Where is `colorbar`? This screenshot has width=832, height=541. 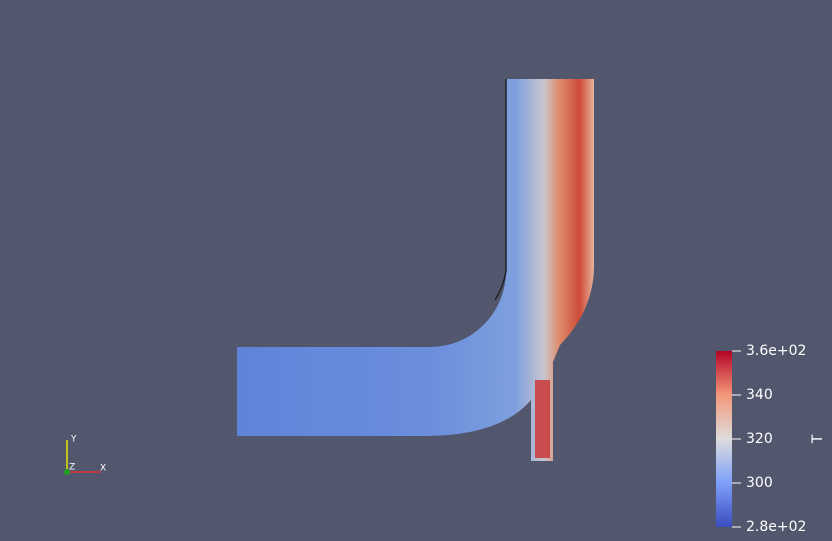
colorbar is located at coordinates (724, 439).